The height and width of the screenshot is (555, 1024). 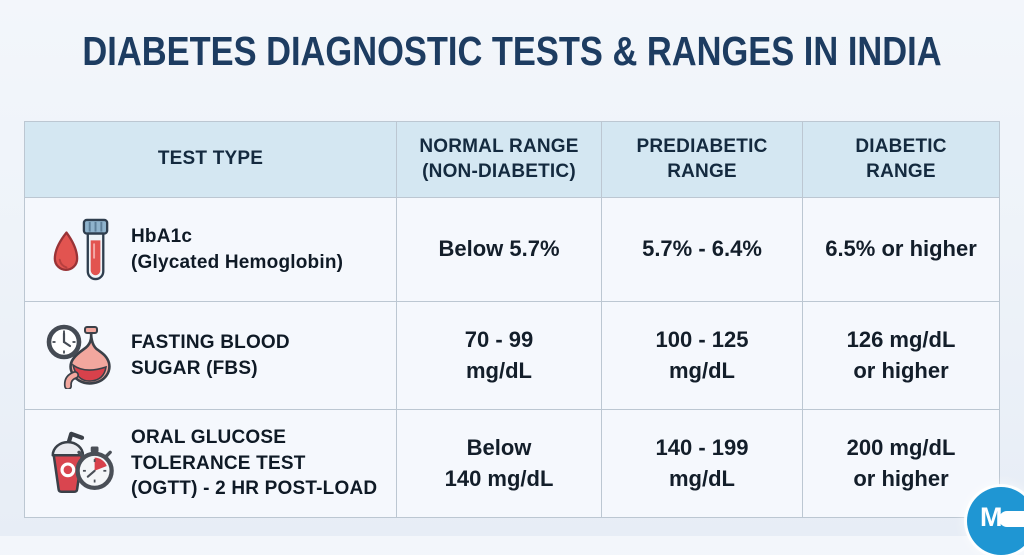 I want to click on fbs-normal-value: 70 - 99 mg/dL, so click(x=499, y=356).